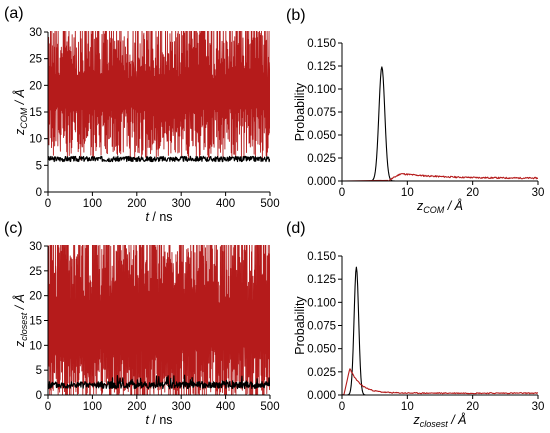 This screenshot has height=433, width=550. I want to click on x-axis-label: zclosest / Å, so click(439, 420).